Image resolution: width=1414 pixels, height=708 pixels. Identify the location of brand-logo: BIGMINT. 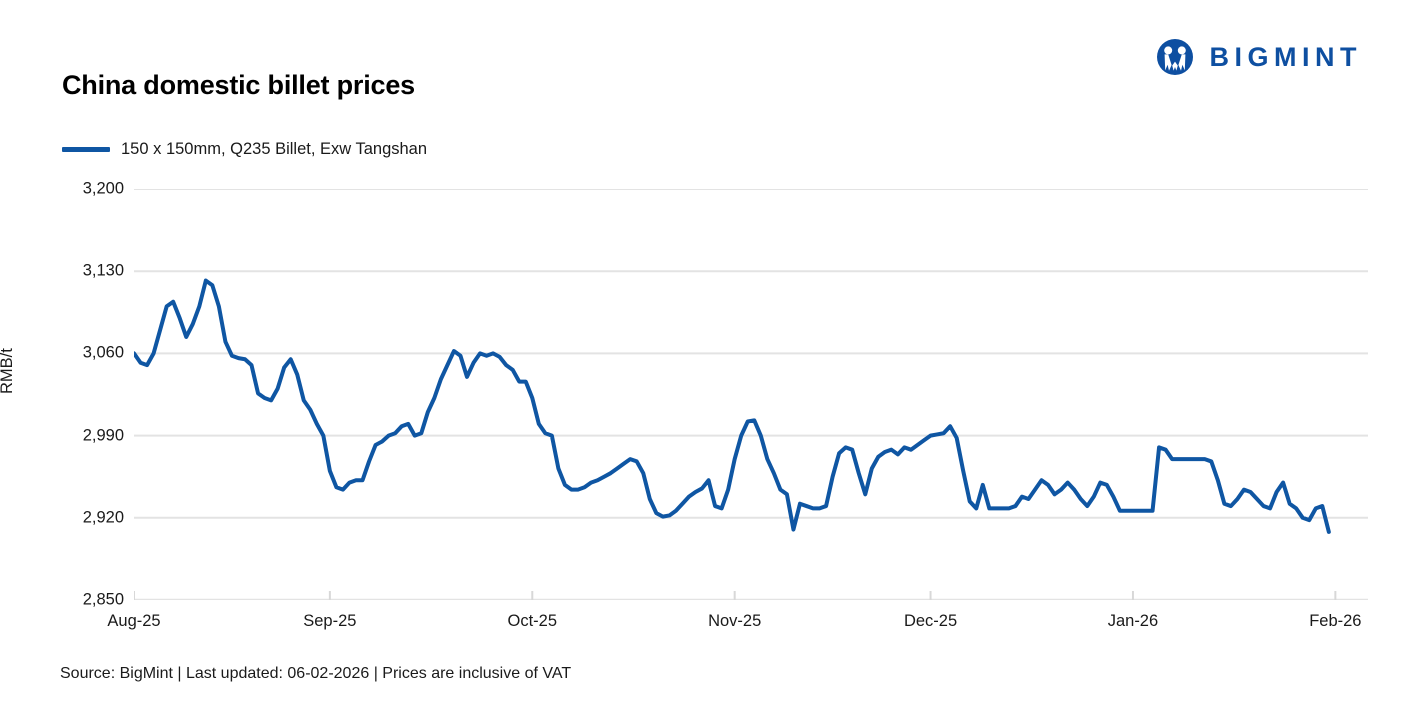
(1258, 57).